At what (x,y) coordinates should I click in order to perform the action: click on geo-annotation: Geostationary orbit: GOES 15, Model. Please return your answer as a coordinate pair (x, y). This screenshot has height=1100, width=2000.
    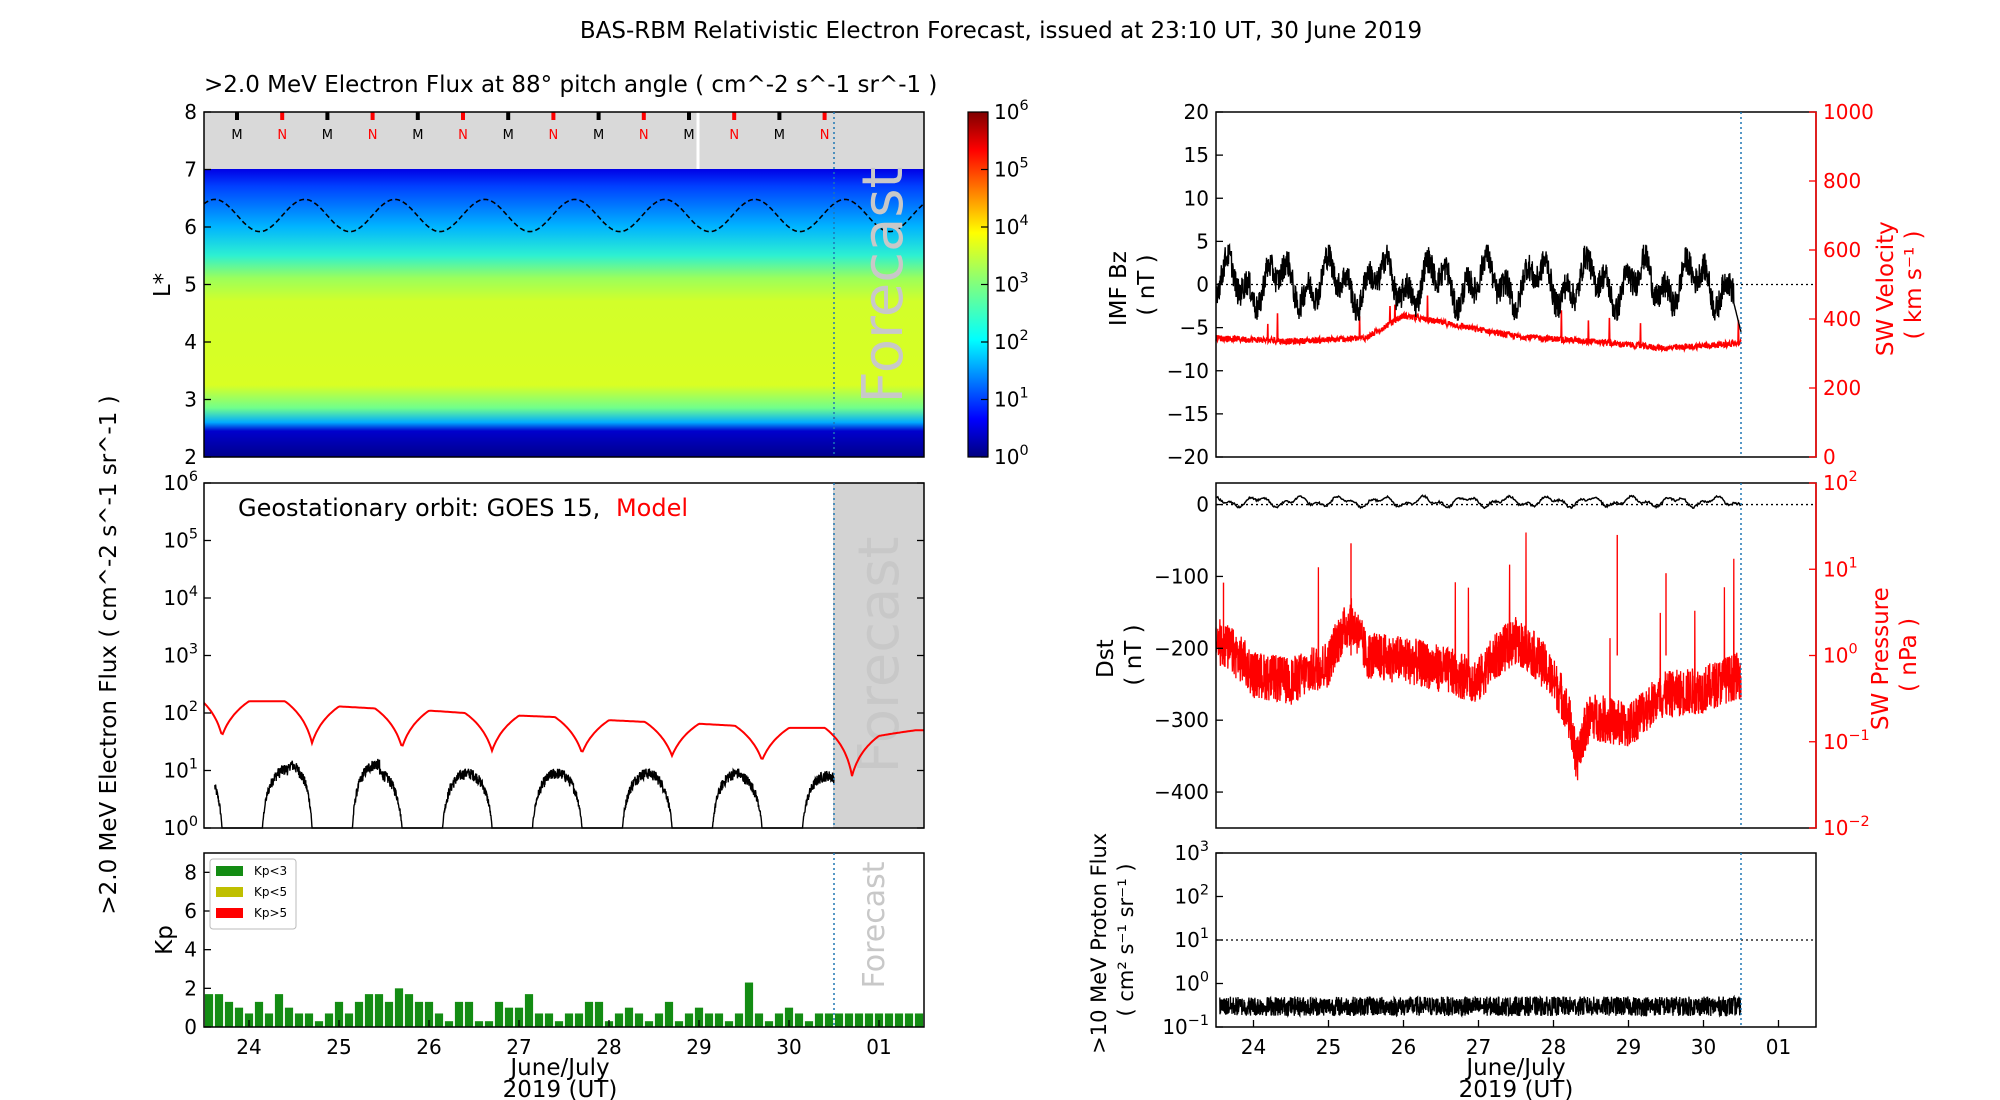
    Looking at the image, I should click on (463, 508).